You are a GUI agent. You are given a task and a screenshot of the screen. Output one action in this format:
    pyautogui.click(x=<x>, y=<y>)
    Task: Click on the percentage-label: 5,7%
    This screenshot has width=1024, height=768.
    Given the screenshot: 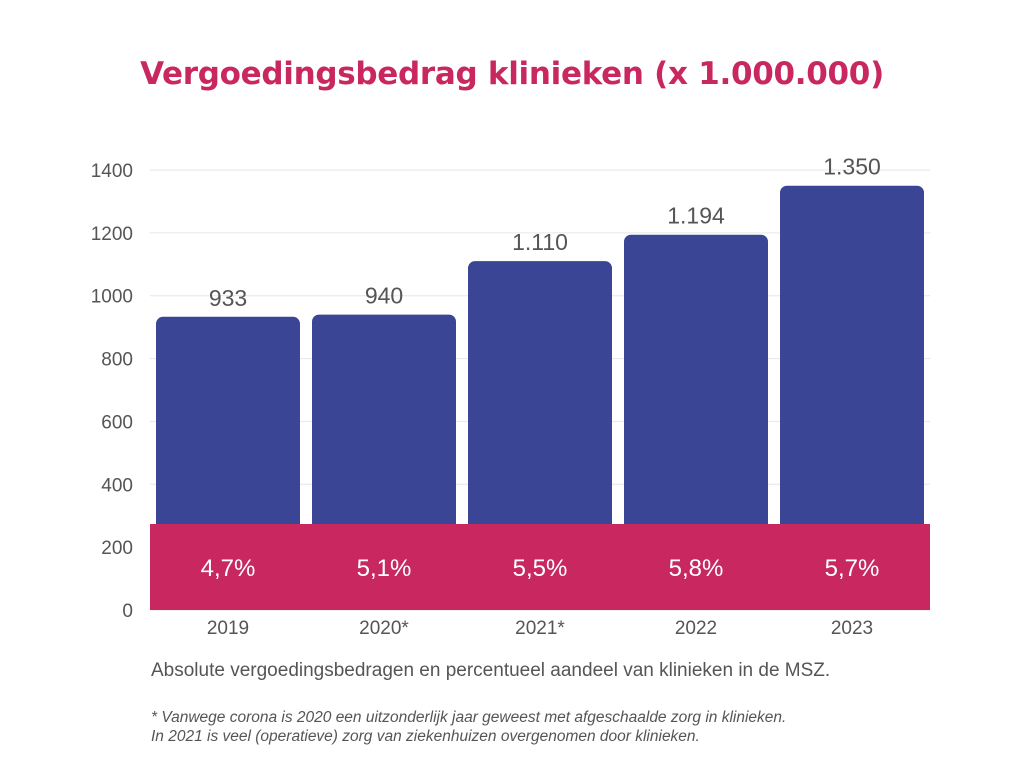 What is the action you would take?
    pyautogui.click(x=852, y=568)
    